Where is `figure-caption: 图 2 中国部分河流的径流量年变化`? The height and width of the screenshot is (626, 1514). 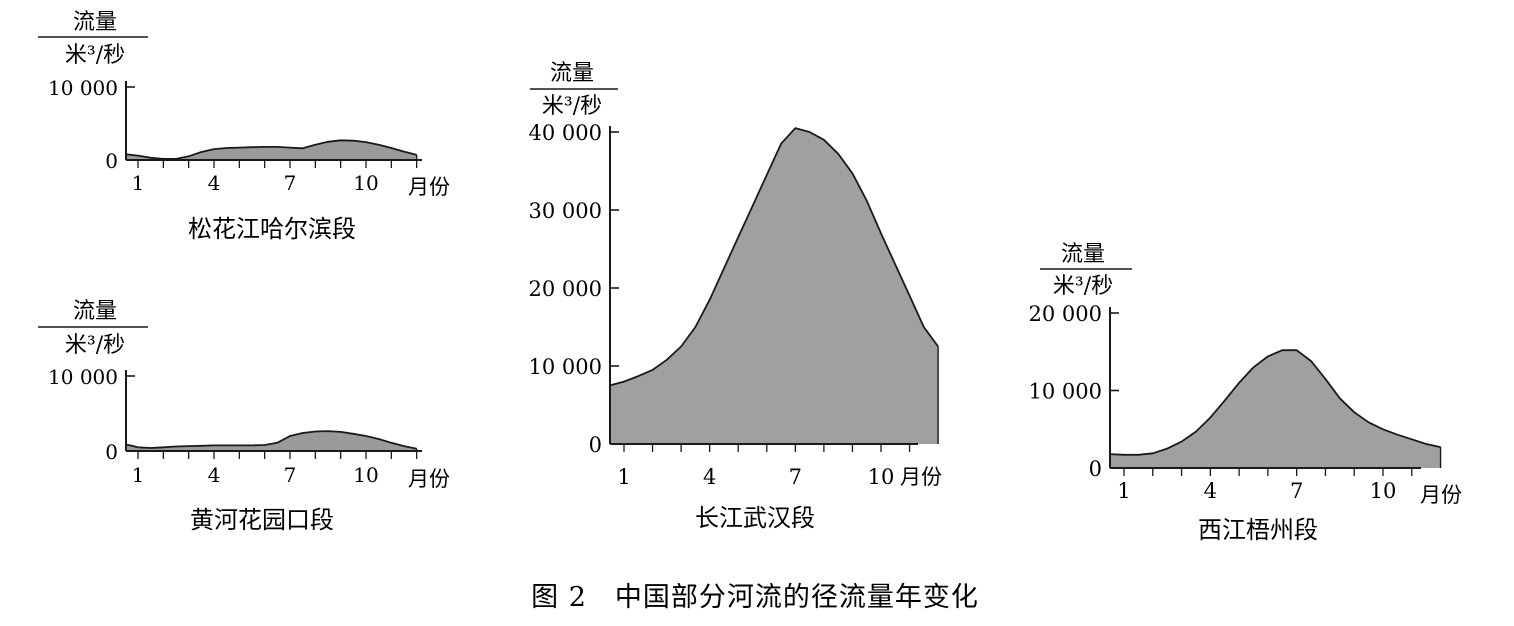 figure-caption: 图 2 中国部分河流的径流量年变化 is located at coordinates (755, 597).